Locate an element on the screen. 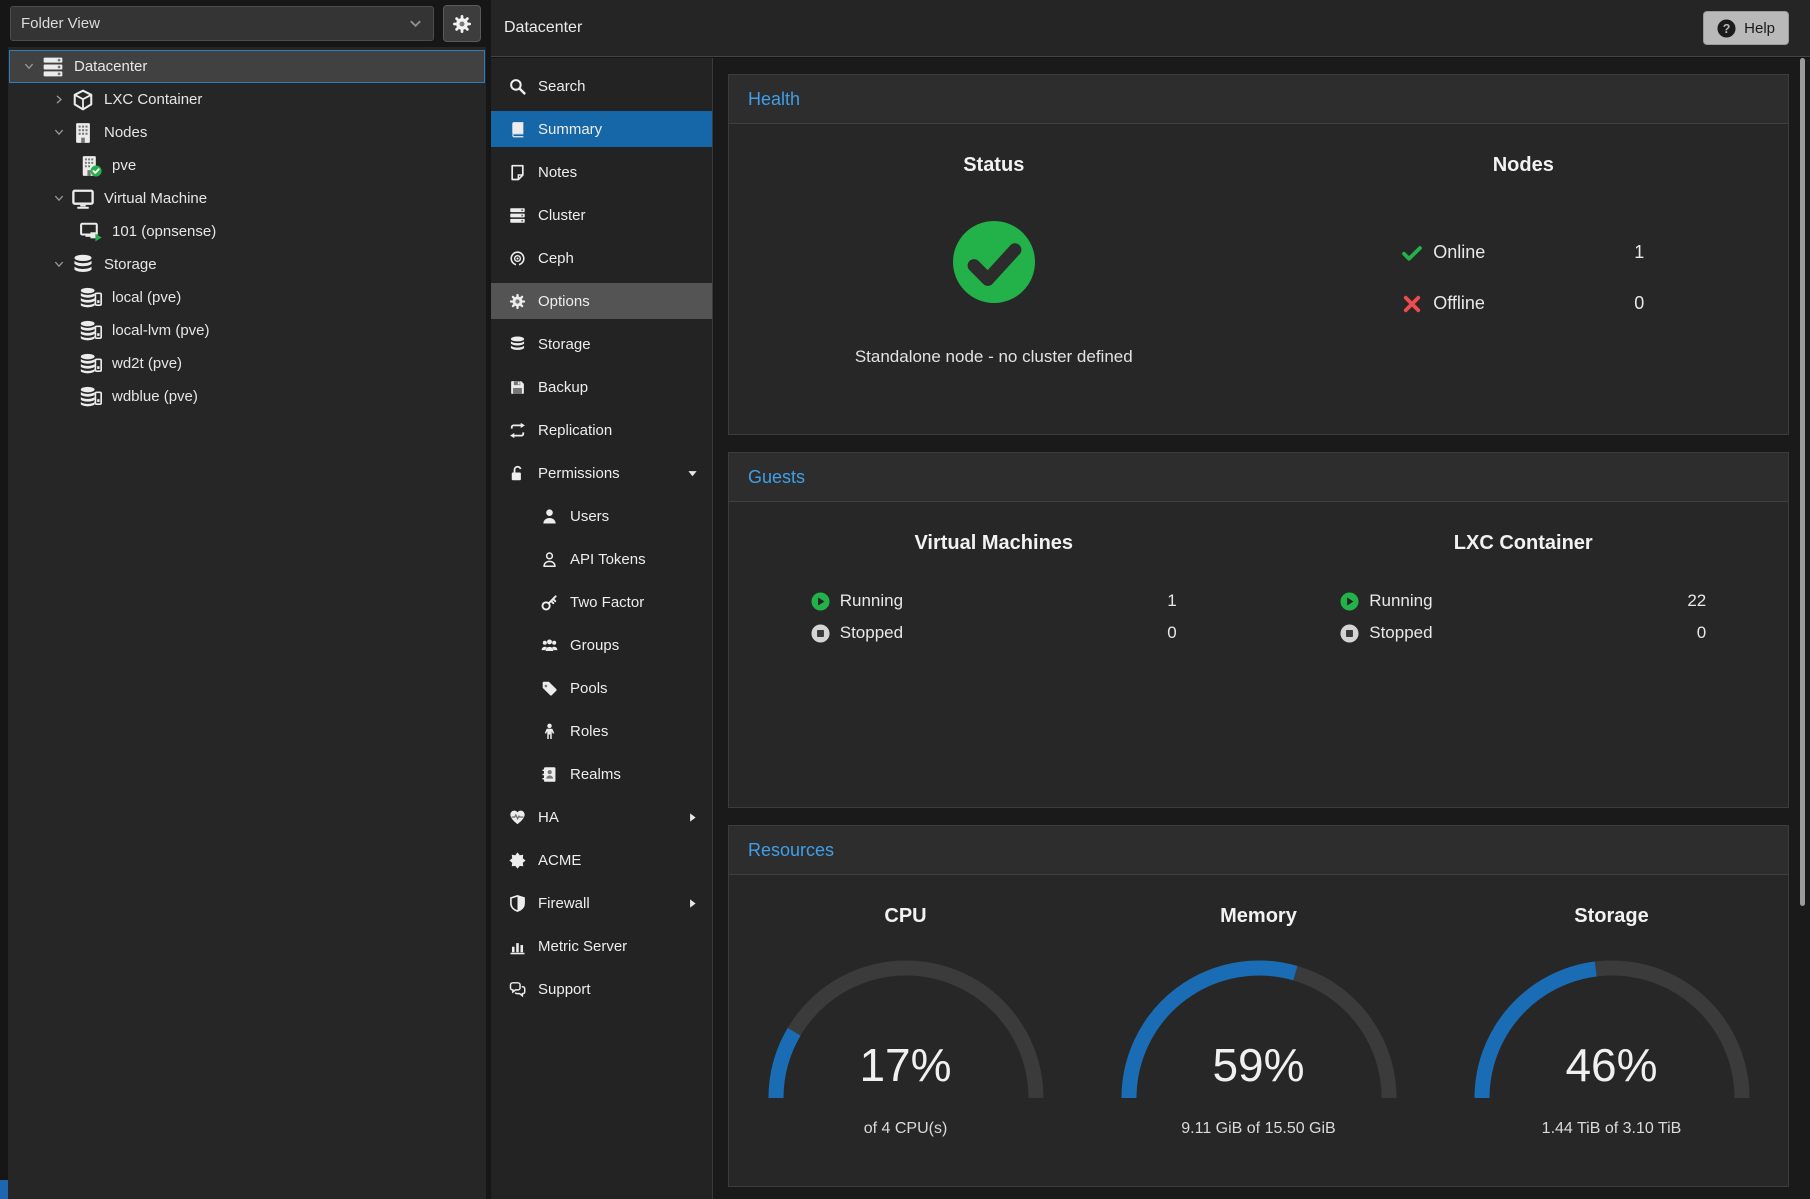 This screenshot has width=1810, height=1199. tree-item-virtual-machine: Virtual Machine is located at coordinates (247, 198).